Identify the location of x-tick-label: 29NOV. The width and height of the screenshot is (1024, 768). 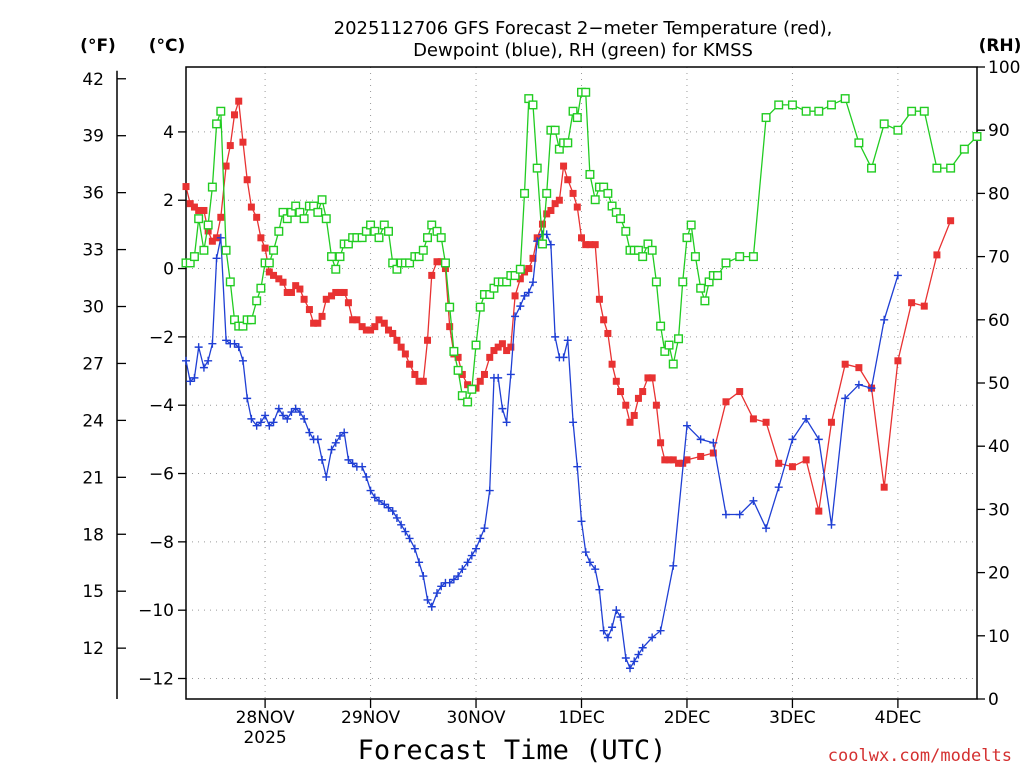
(370, 718).